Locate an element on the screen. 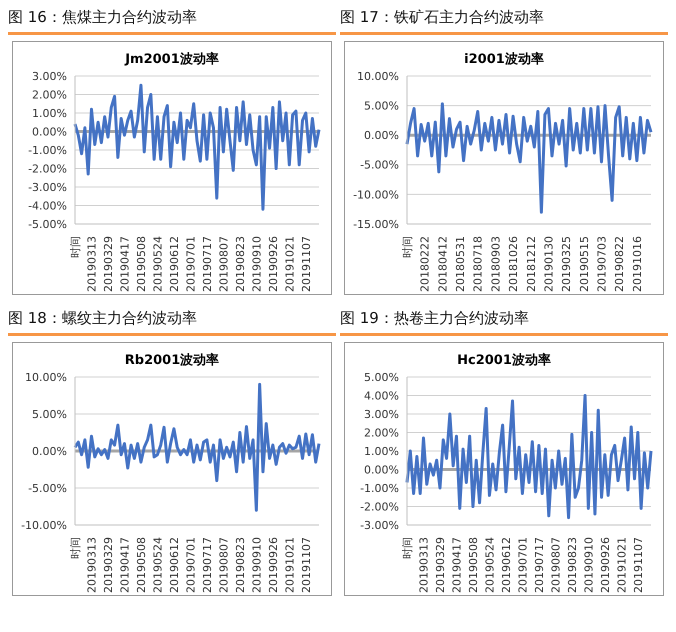 The height and width of the screenshot is (632, 676). x-tick-label: 20181212 is located at coordinates (531, 264).